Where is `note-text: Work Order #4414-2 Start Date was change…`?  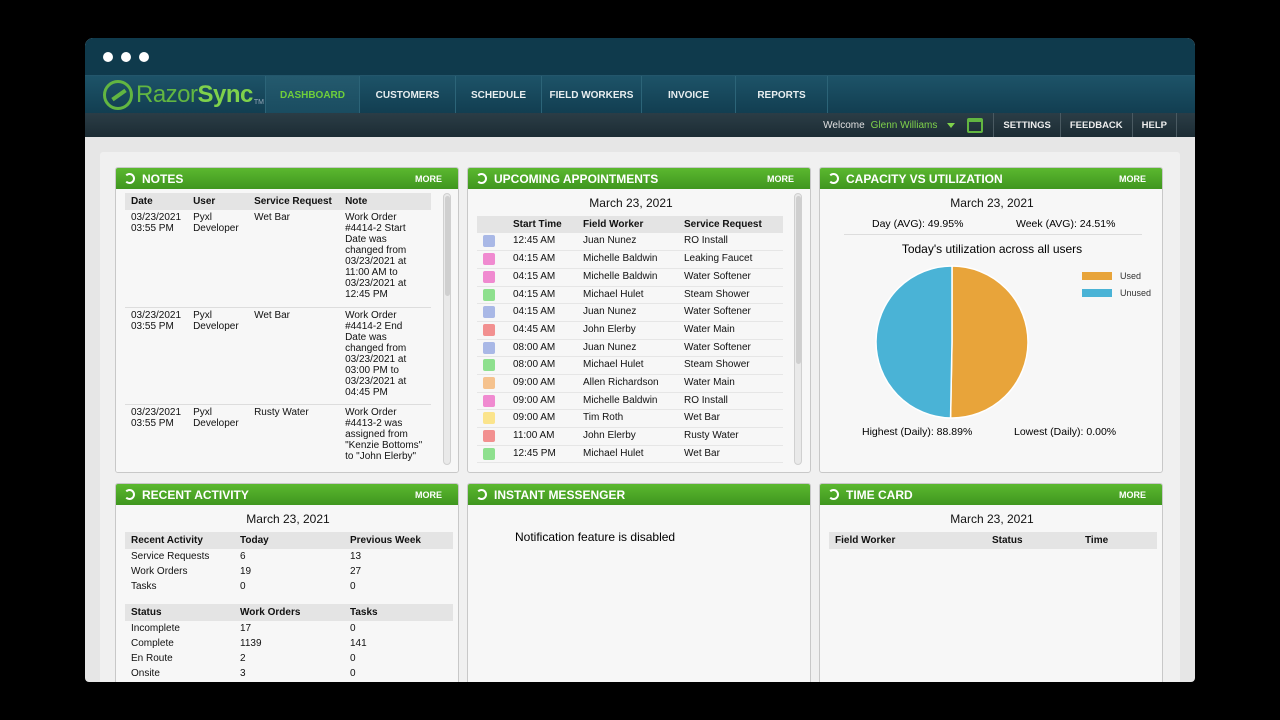 note-text: Work Order #4414-2 Start Date was change… is located at coordinates (385, 259).